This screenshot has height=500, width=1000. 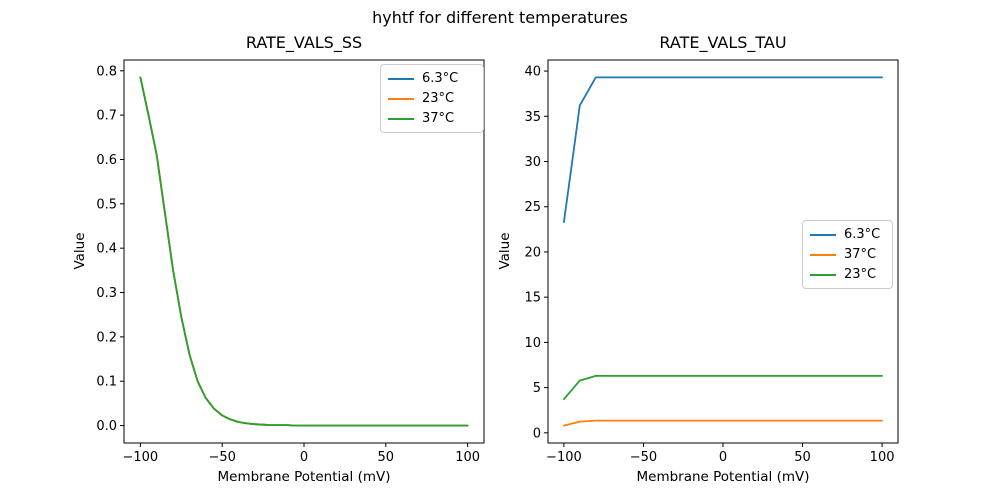 I want to click on y-tick-label: 0.8, so click(x=106, y=71).